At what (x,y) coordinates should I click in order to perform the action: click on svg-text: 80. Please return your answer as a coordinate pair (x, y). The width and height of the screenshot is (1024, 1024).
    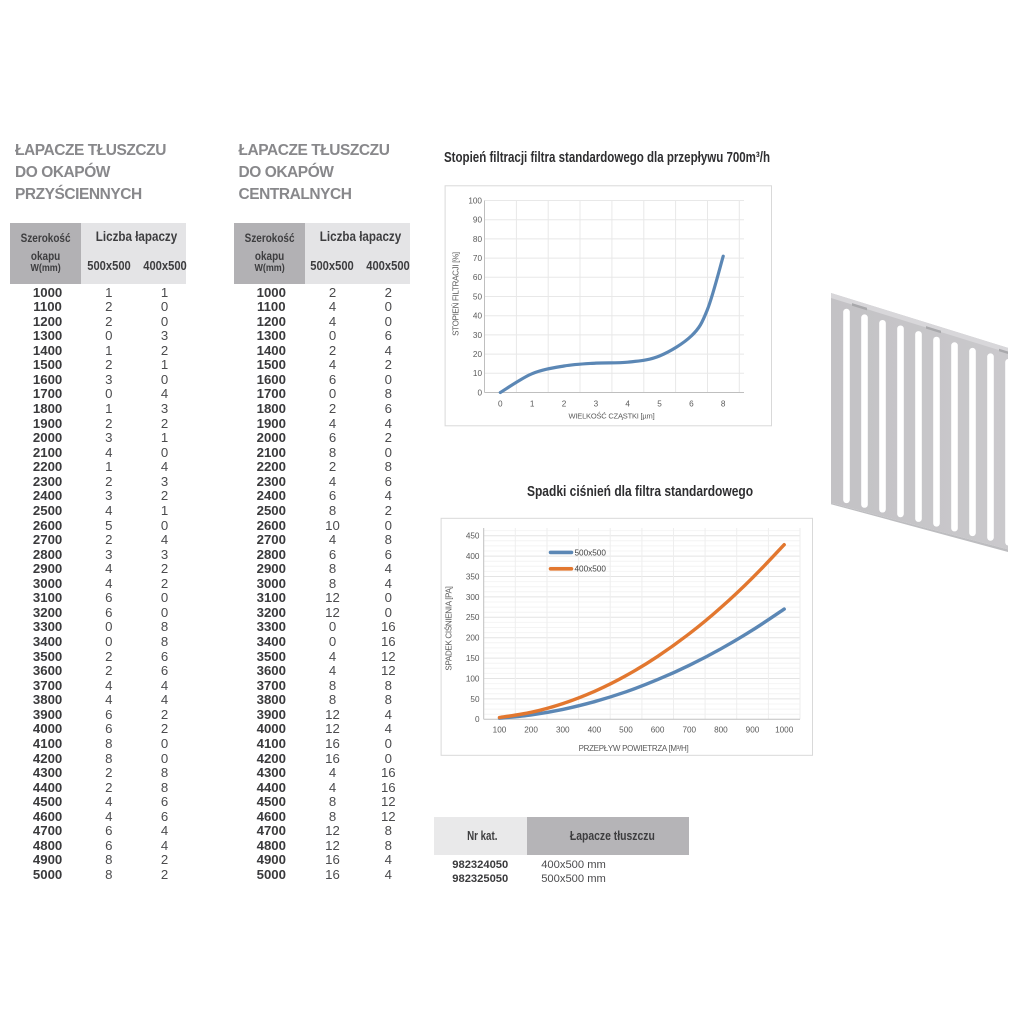
    Looking at the image, I should click on (478, 239).